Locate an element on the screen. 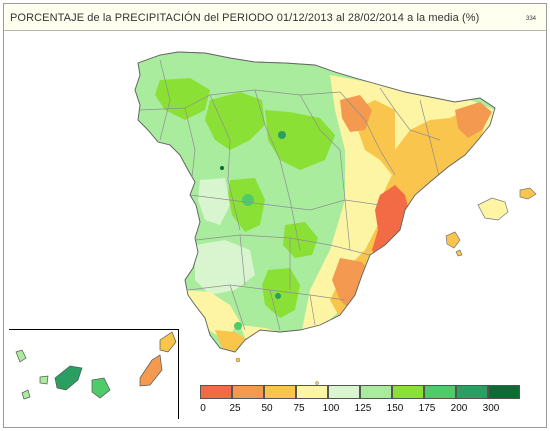  legend-labels: 0 25 50 75 100 125 150 175 200 300 is located at coordinates (360, 410).